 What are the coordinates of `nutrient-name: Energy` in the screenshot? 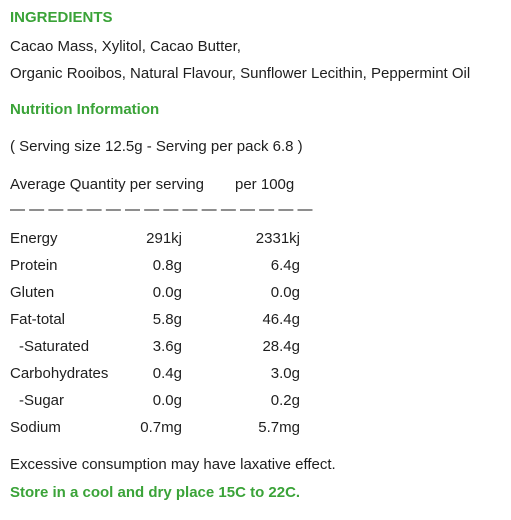 It's located at (34, 238).